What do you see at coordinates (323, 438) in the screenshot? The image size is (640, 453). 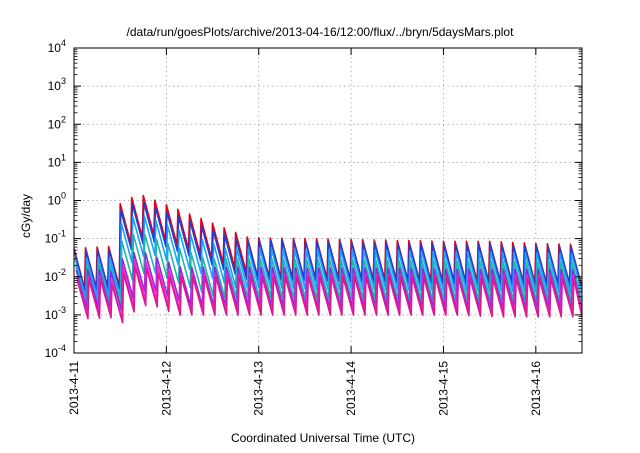 I see `x-axis-label: Coordinated Universal Time (UTC)` at bounding box center [323, 438].